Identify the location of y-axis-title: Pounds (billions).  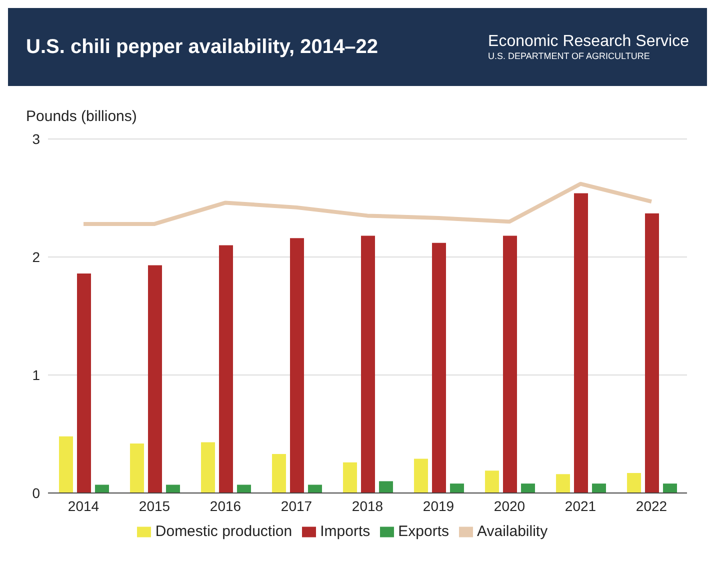
(82, 116).